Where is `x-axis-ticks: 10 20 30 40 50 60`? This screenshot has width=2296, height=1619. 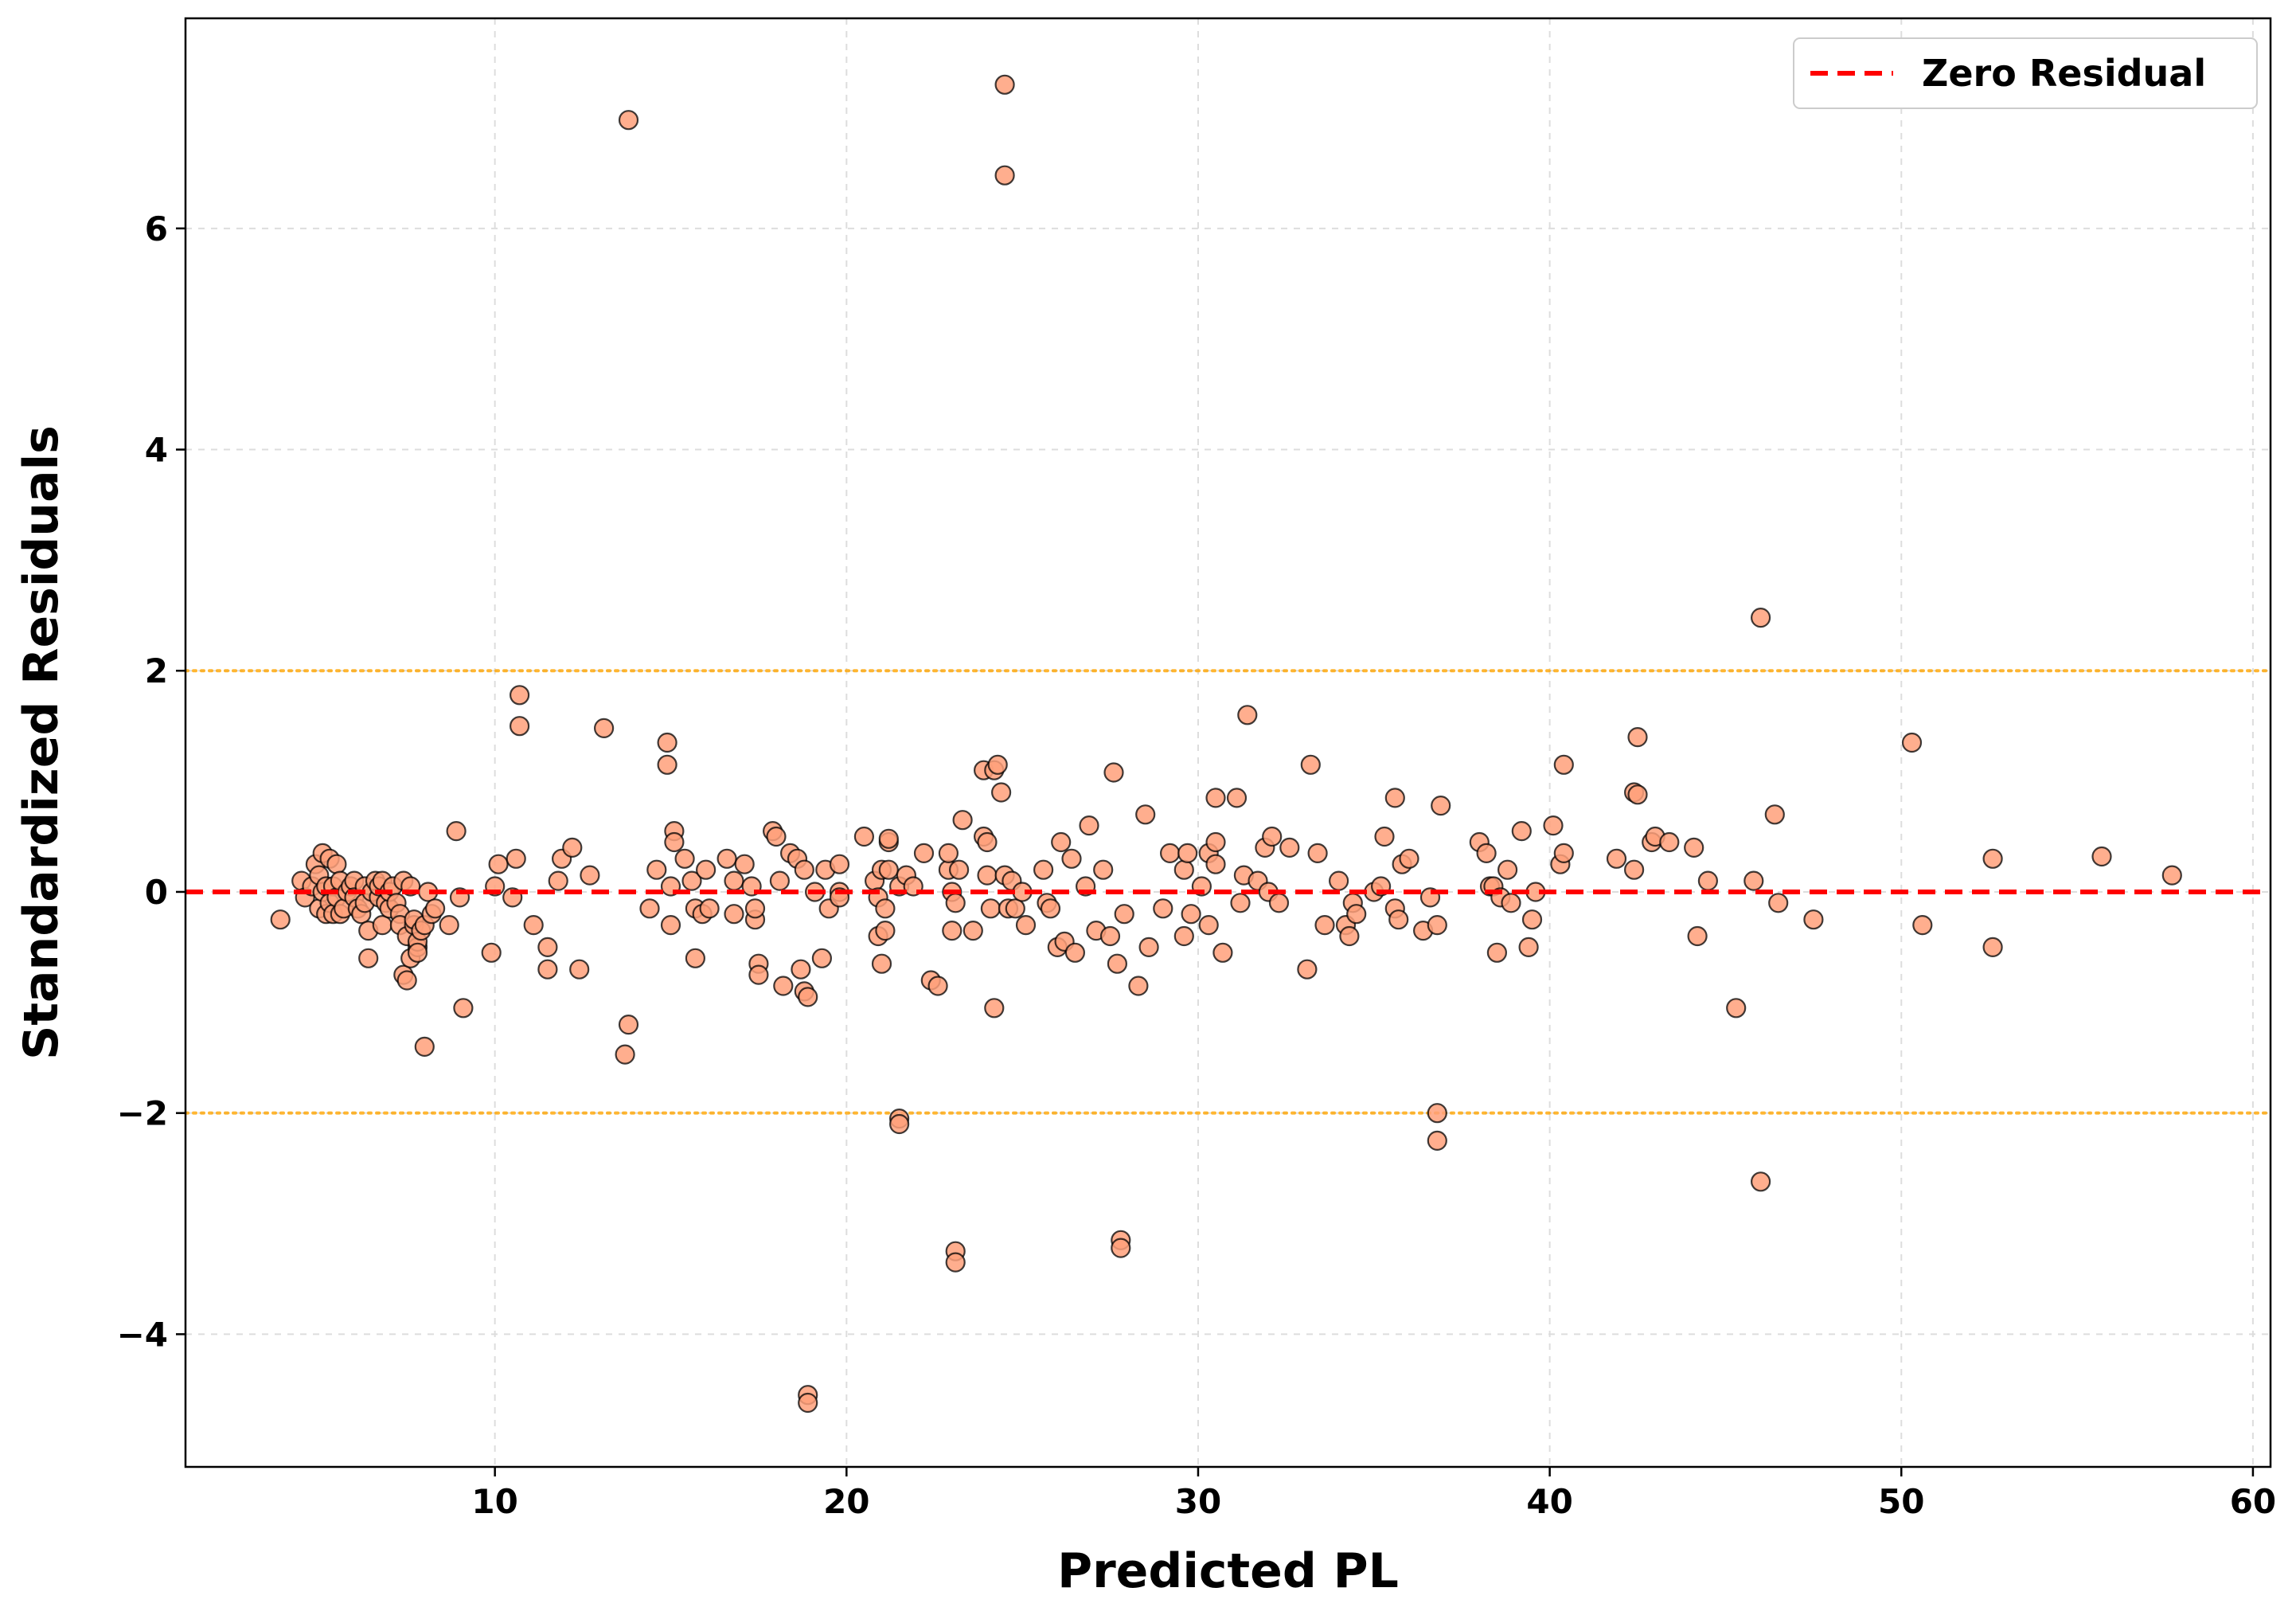 x-axis-ticks: 10 20 30 40 50 60 is located at coordinates (1373, 1494).